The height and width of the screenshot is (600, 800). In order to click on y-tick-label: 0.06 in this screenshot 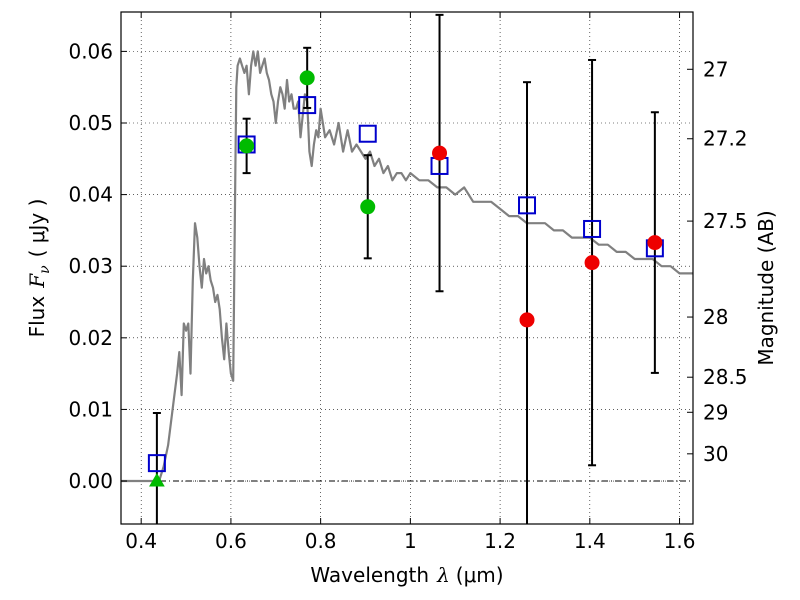, I will do `click(90, 51)`.